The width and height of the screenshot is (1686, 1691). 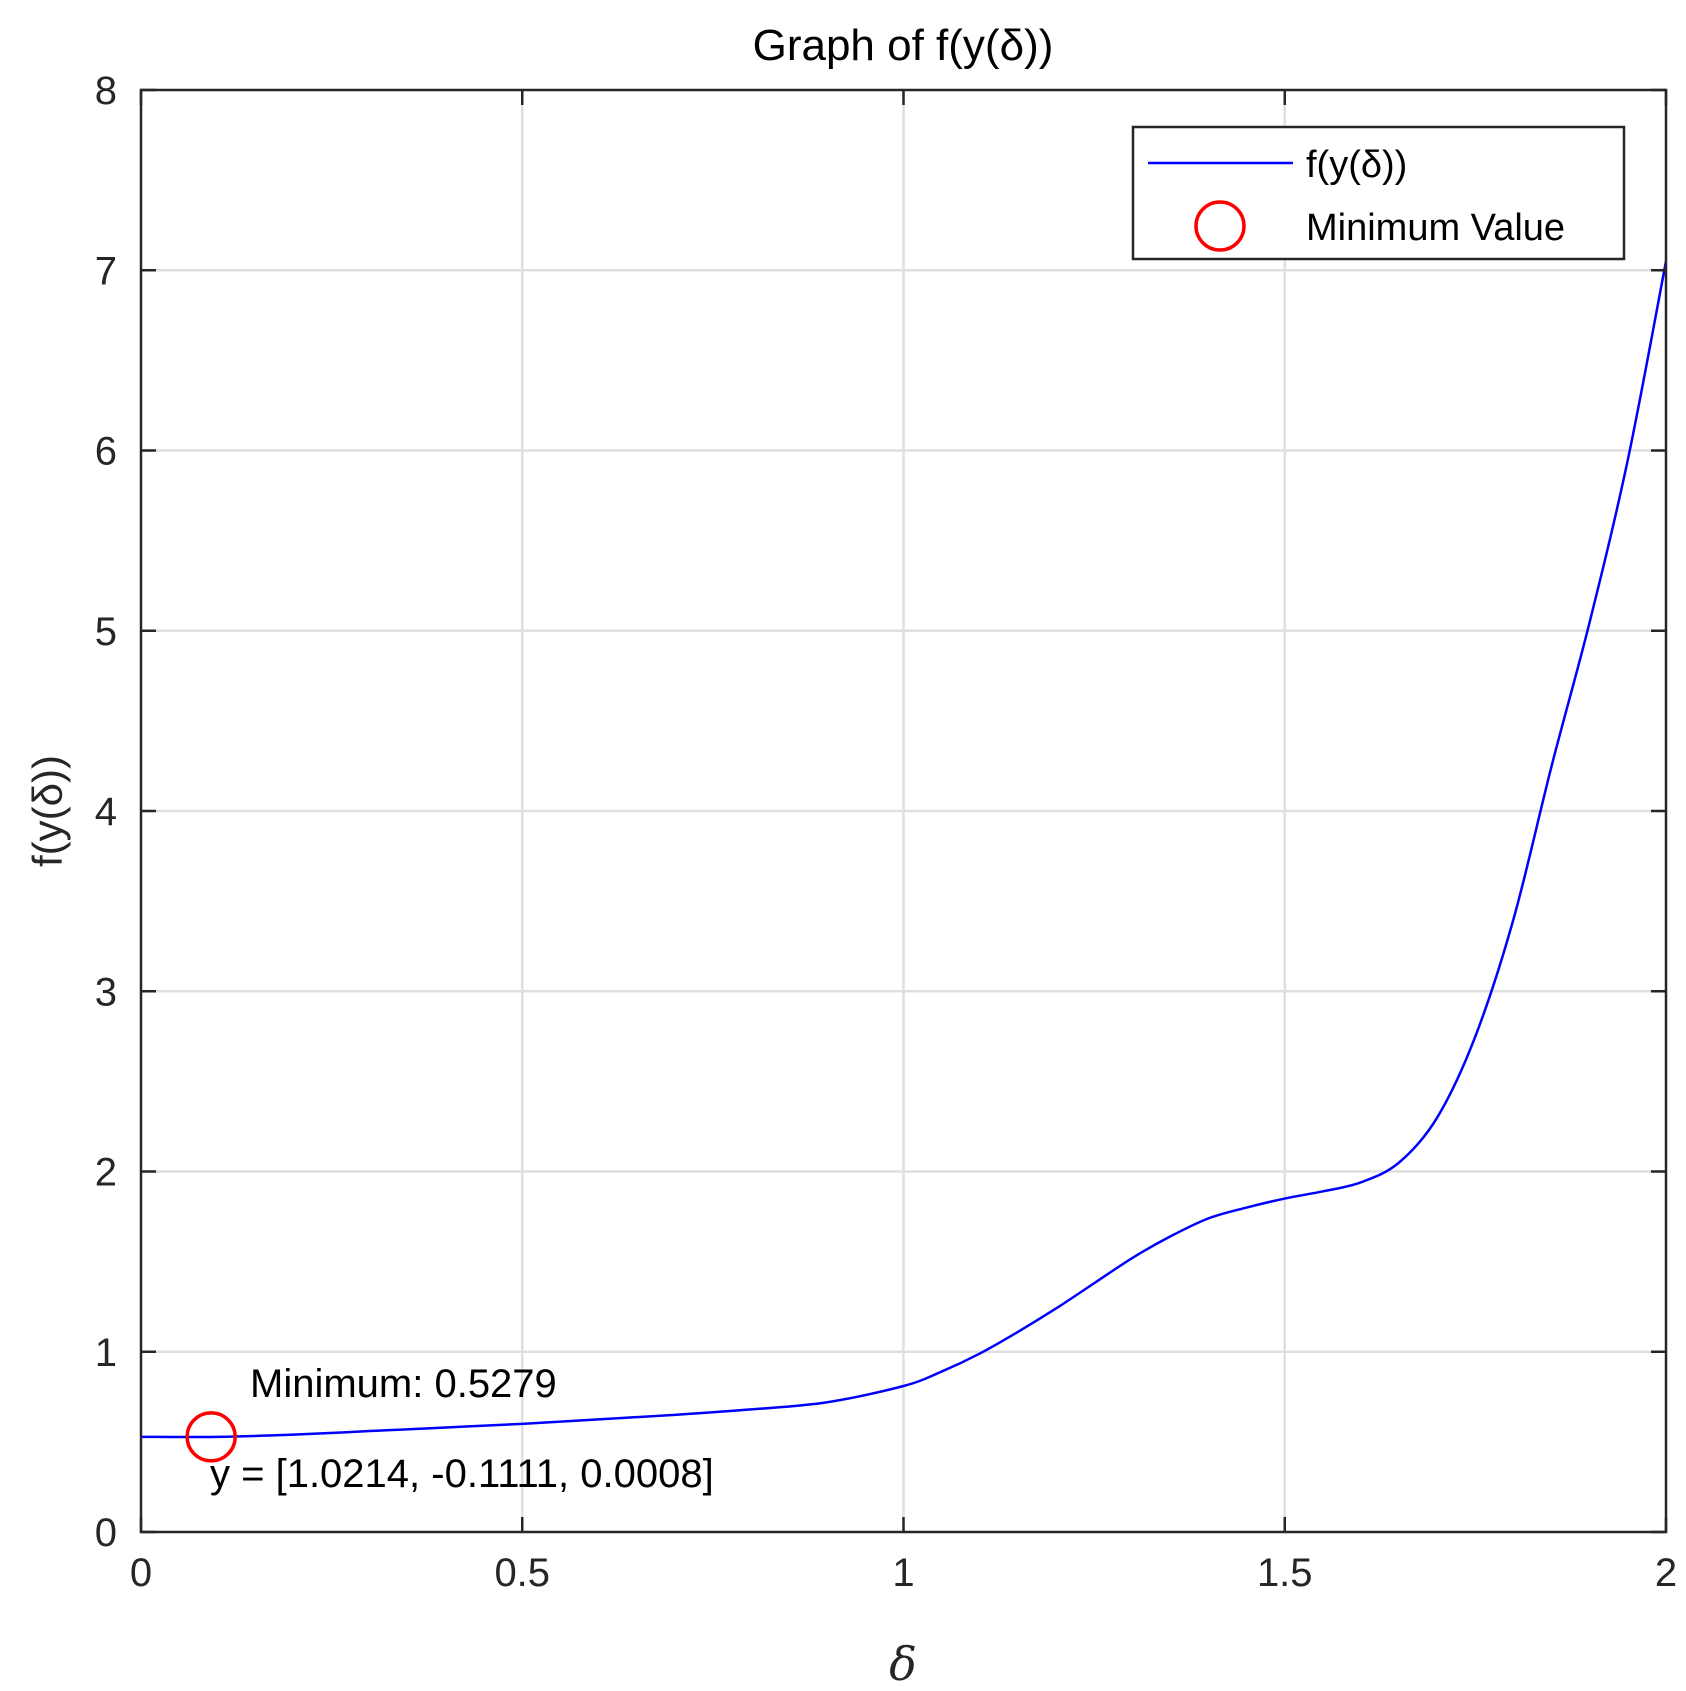 What do you see at coordinates (462, 1474) in the screenshot?
I see `y-vector-annotation: y = [1.0214, -0.1111, 0.0008]` at bounding box center [462, 1474].